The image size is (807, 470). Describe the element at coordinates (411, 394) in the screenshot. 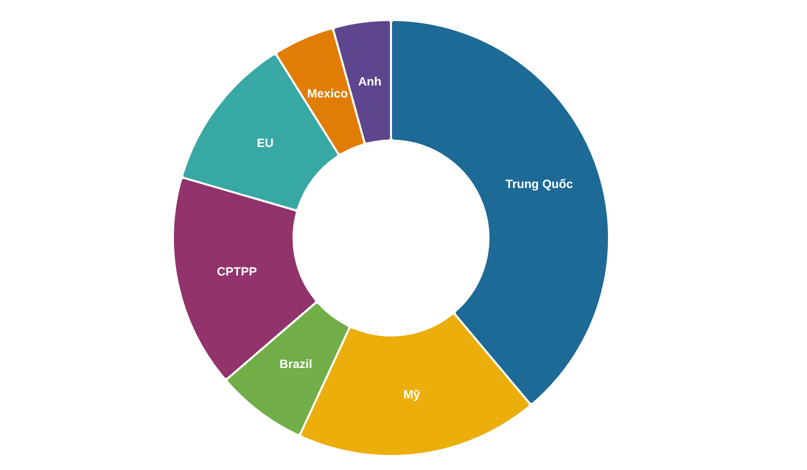

I see `slice-label: Mỹ` at that location.